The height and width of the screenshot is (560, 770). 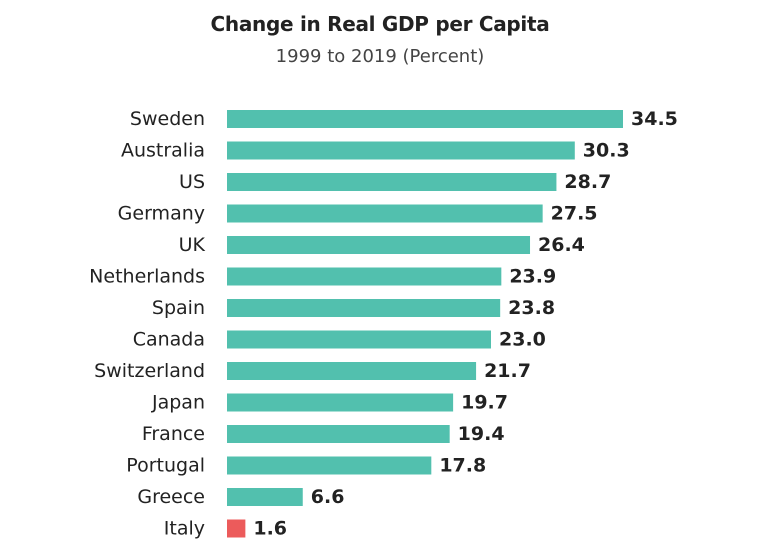 I want to click on value-label: 27.5, so click(x=574, y=214).